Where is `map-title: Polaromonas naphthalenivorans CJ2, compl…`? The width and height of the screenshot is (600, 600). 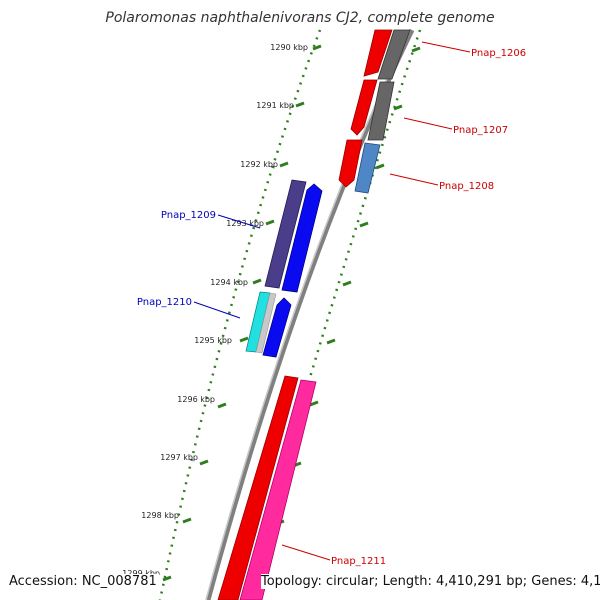
map-title: Polaromonas naphthalenivorans CJ2, compl… is located at coordinates (299, 18).